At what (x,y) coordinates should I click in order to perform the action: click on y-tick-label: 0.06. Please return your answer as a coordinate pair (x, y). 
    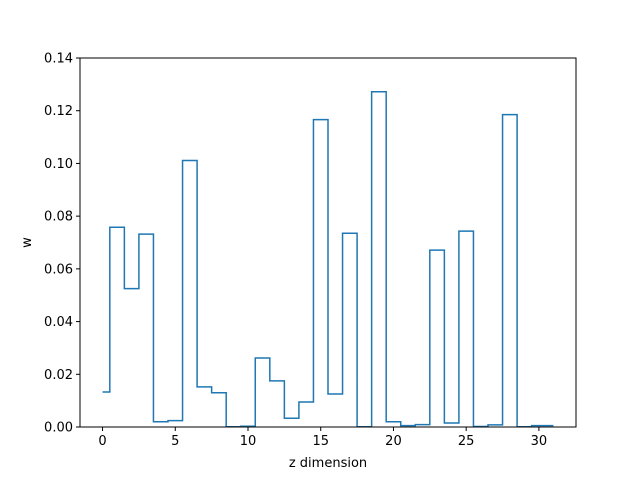
    Looking at the image, I should click on (58, 269).